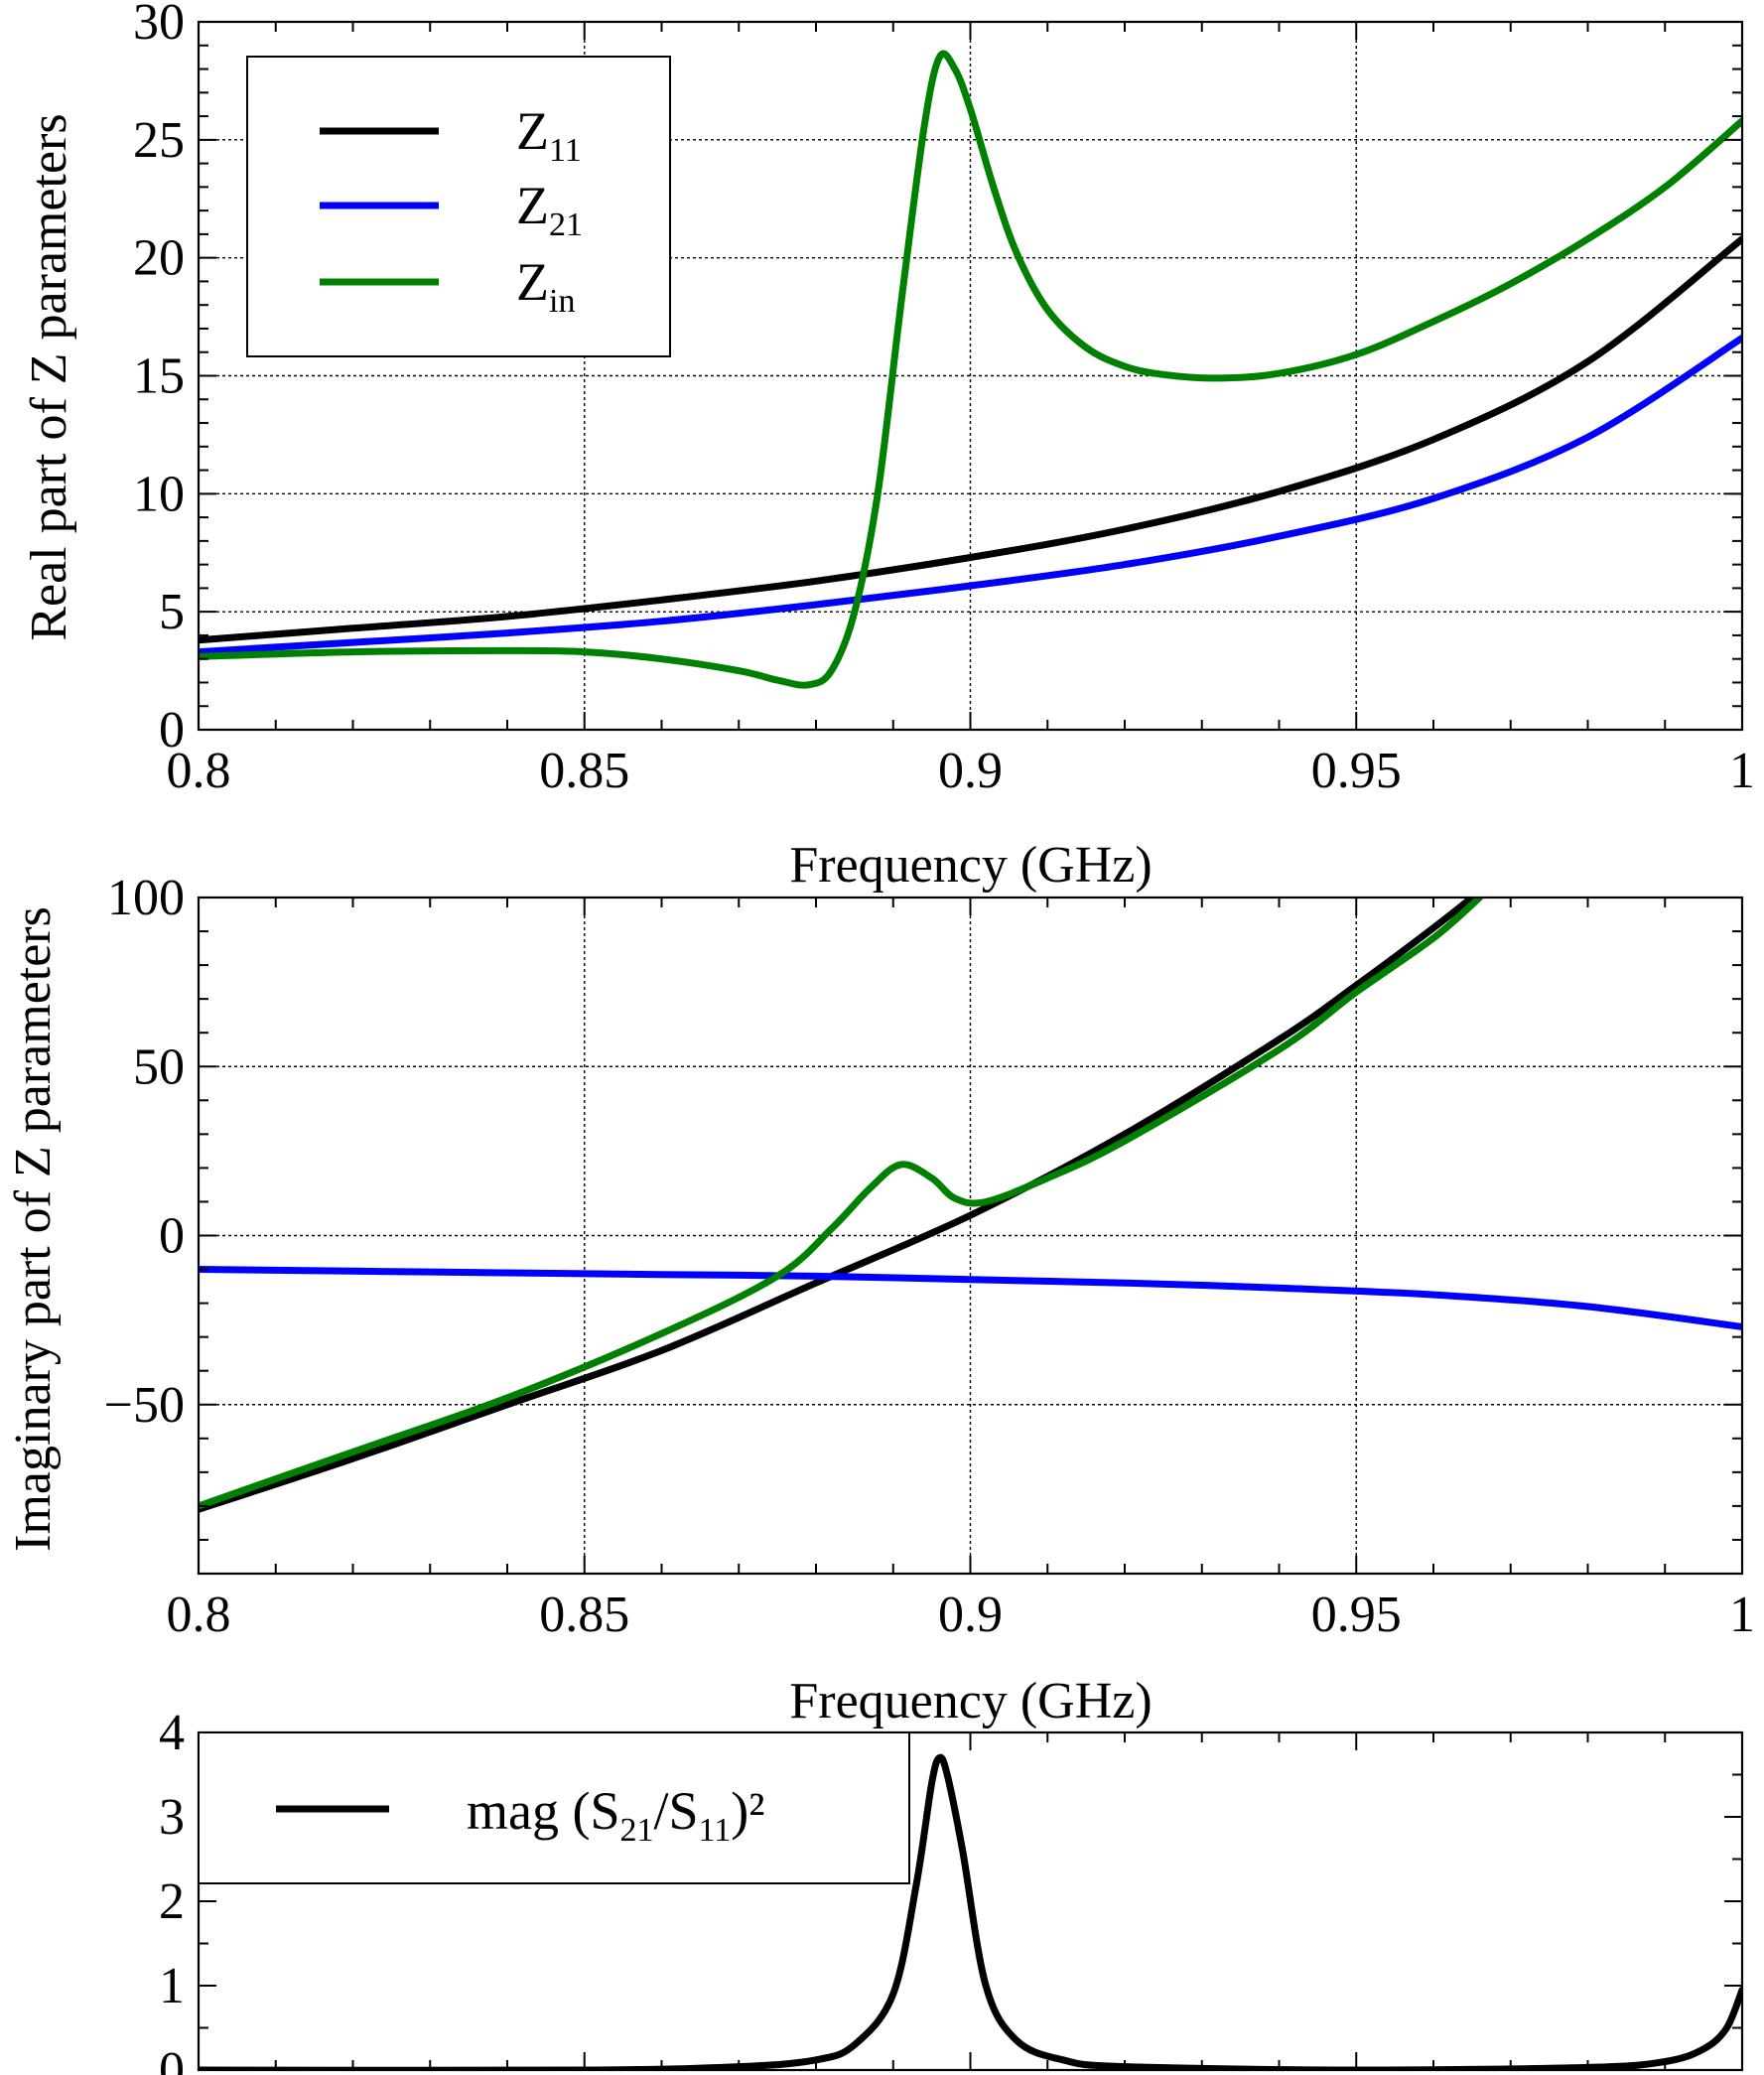  I want to click on s-ratio-legend: mag (S21/S11)², so click(554, 1807).